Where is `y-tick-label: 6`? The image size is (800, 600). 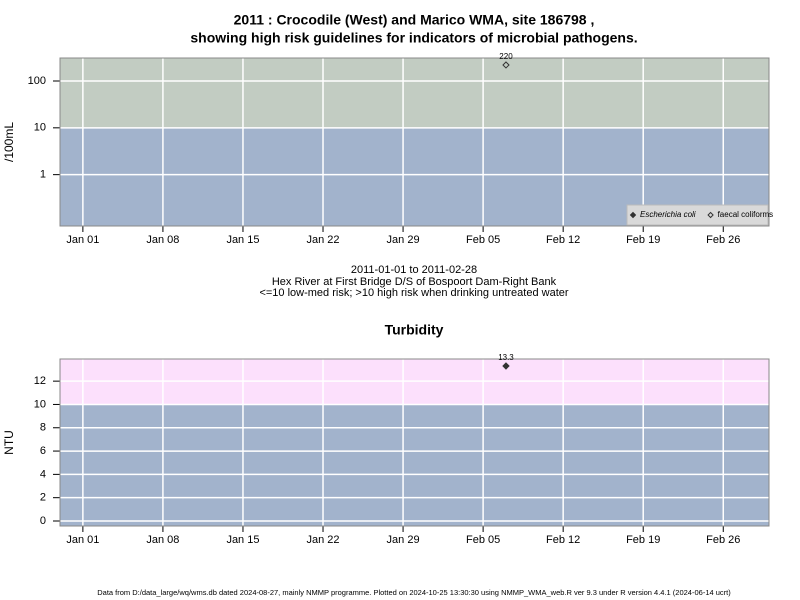 y-tick-label: 6 is located at coordinates (43, 451).